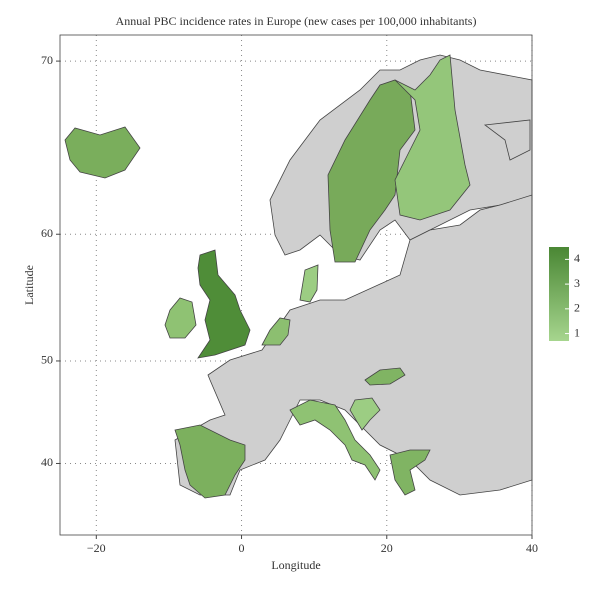 The height and width of the screenshot is (599, 600). I want to click on hungary, so click(385, 376).